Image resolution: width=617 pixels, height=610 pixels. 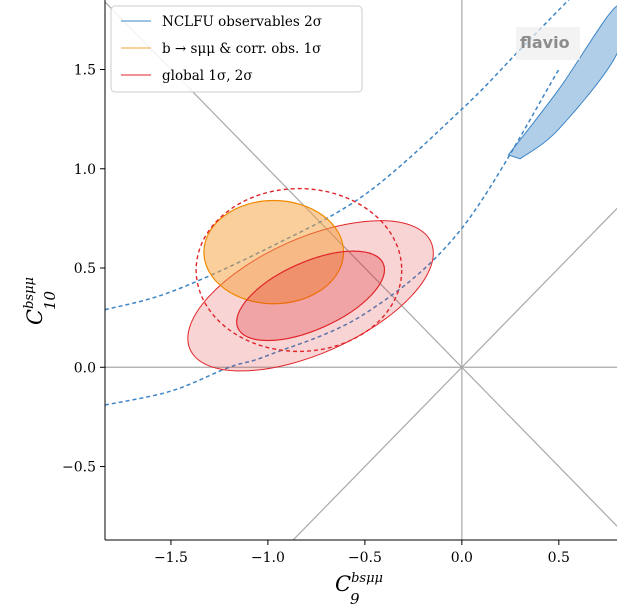 I want to click on bsmumu-2sigma-contour, so click(x=299, y=270).